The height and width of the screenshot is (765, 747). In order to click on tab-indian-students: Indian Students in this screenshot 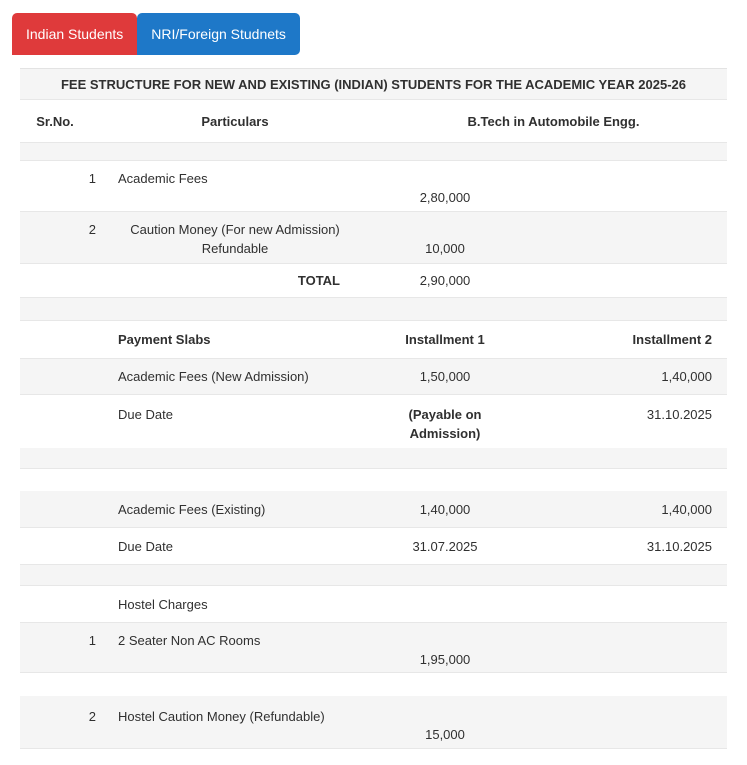, I will do `click(75, 34)`.